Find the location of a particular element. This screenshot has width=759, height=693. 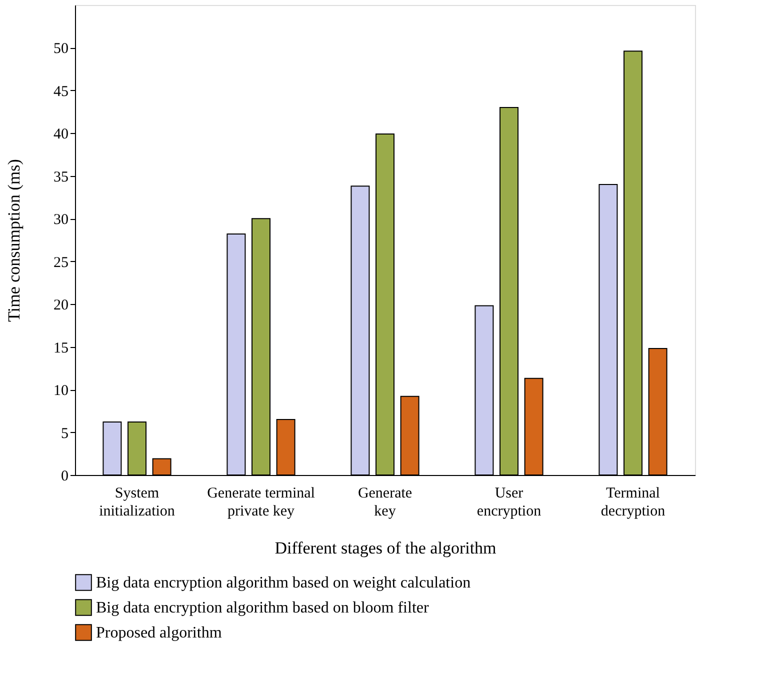

x-tick-label: Generate terminal private key is located at coordinates (261, 503).